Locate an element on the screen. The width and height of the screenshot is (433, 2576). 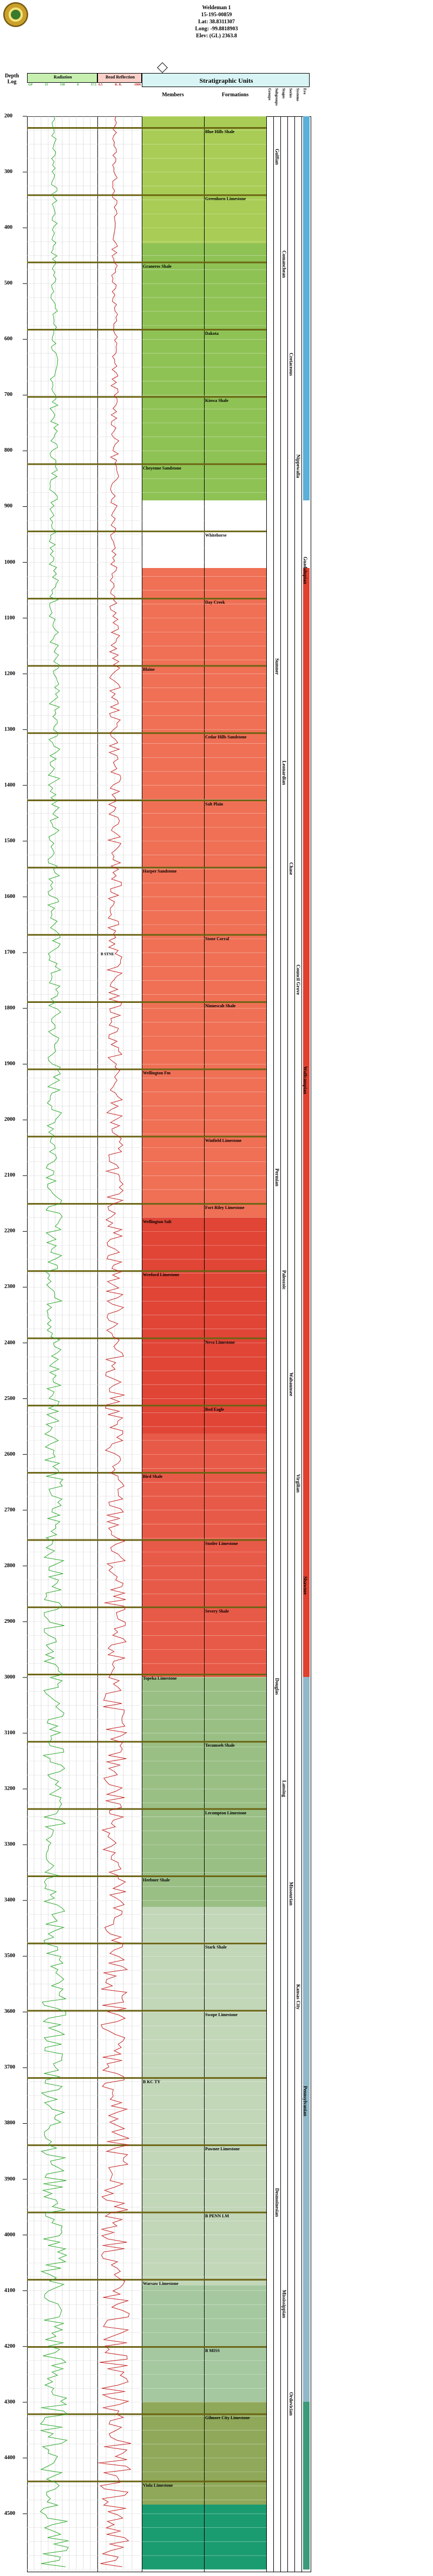
depth-label: 1500 is located at coordinates (9, 840).